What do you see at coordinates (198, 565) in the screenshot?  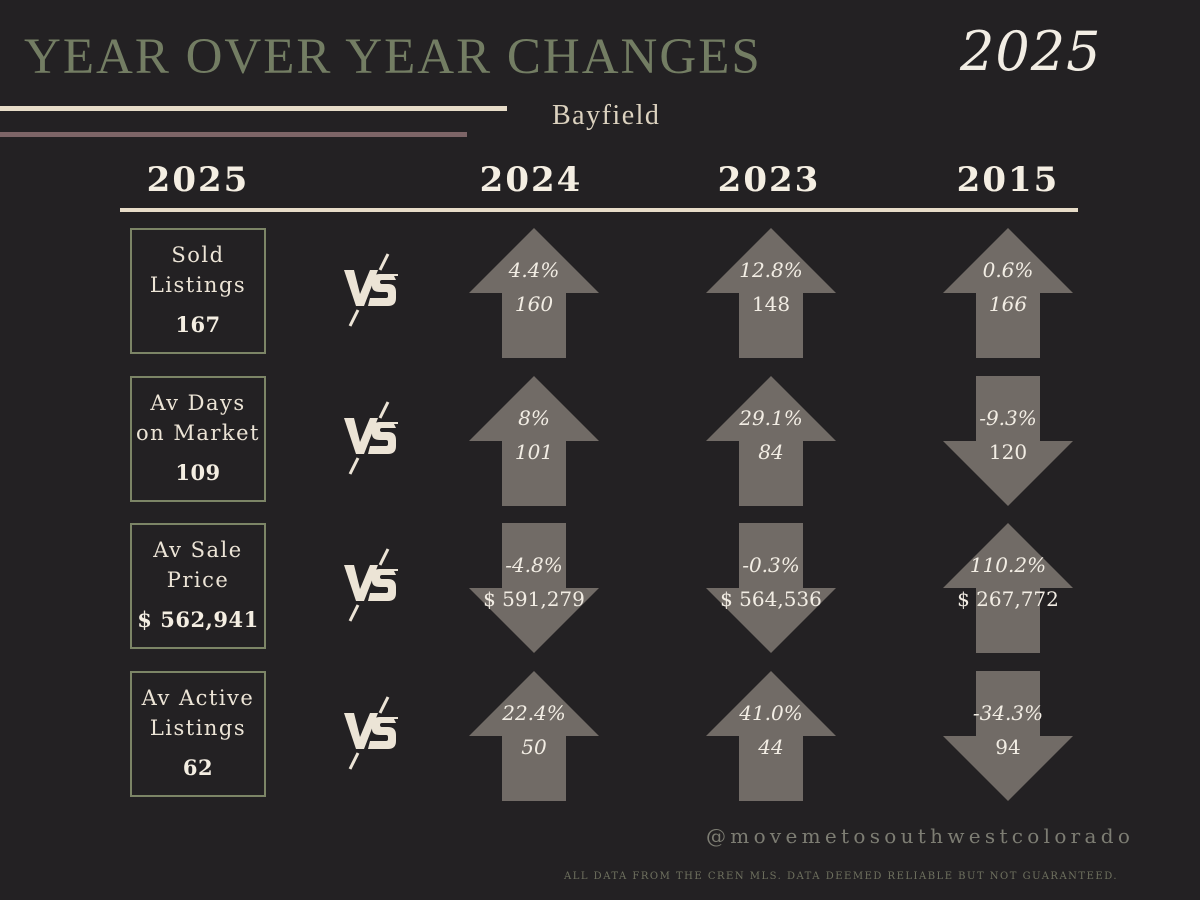 I see `metric-label: Av Sale Price` at bounding box center [198, 565].